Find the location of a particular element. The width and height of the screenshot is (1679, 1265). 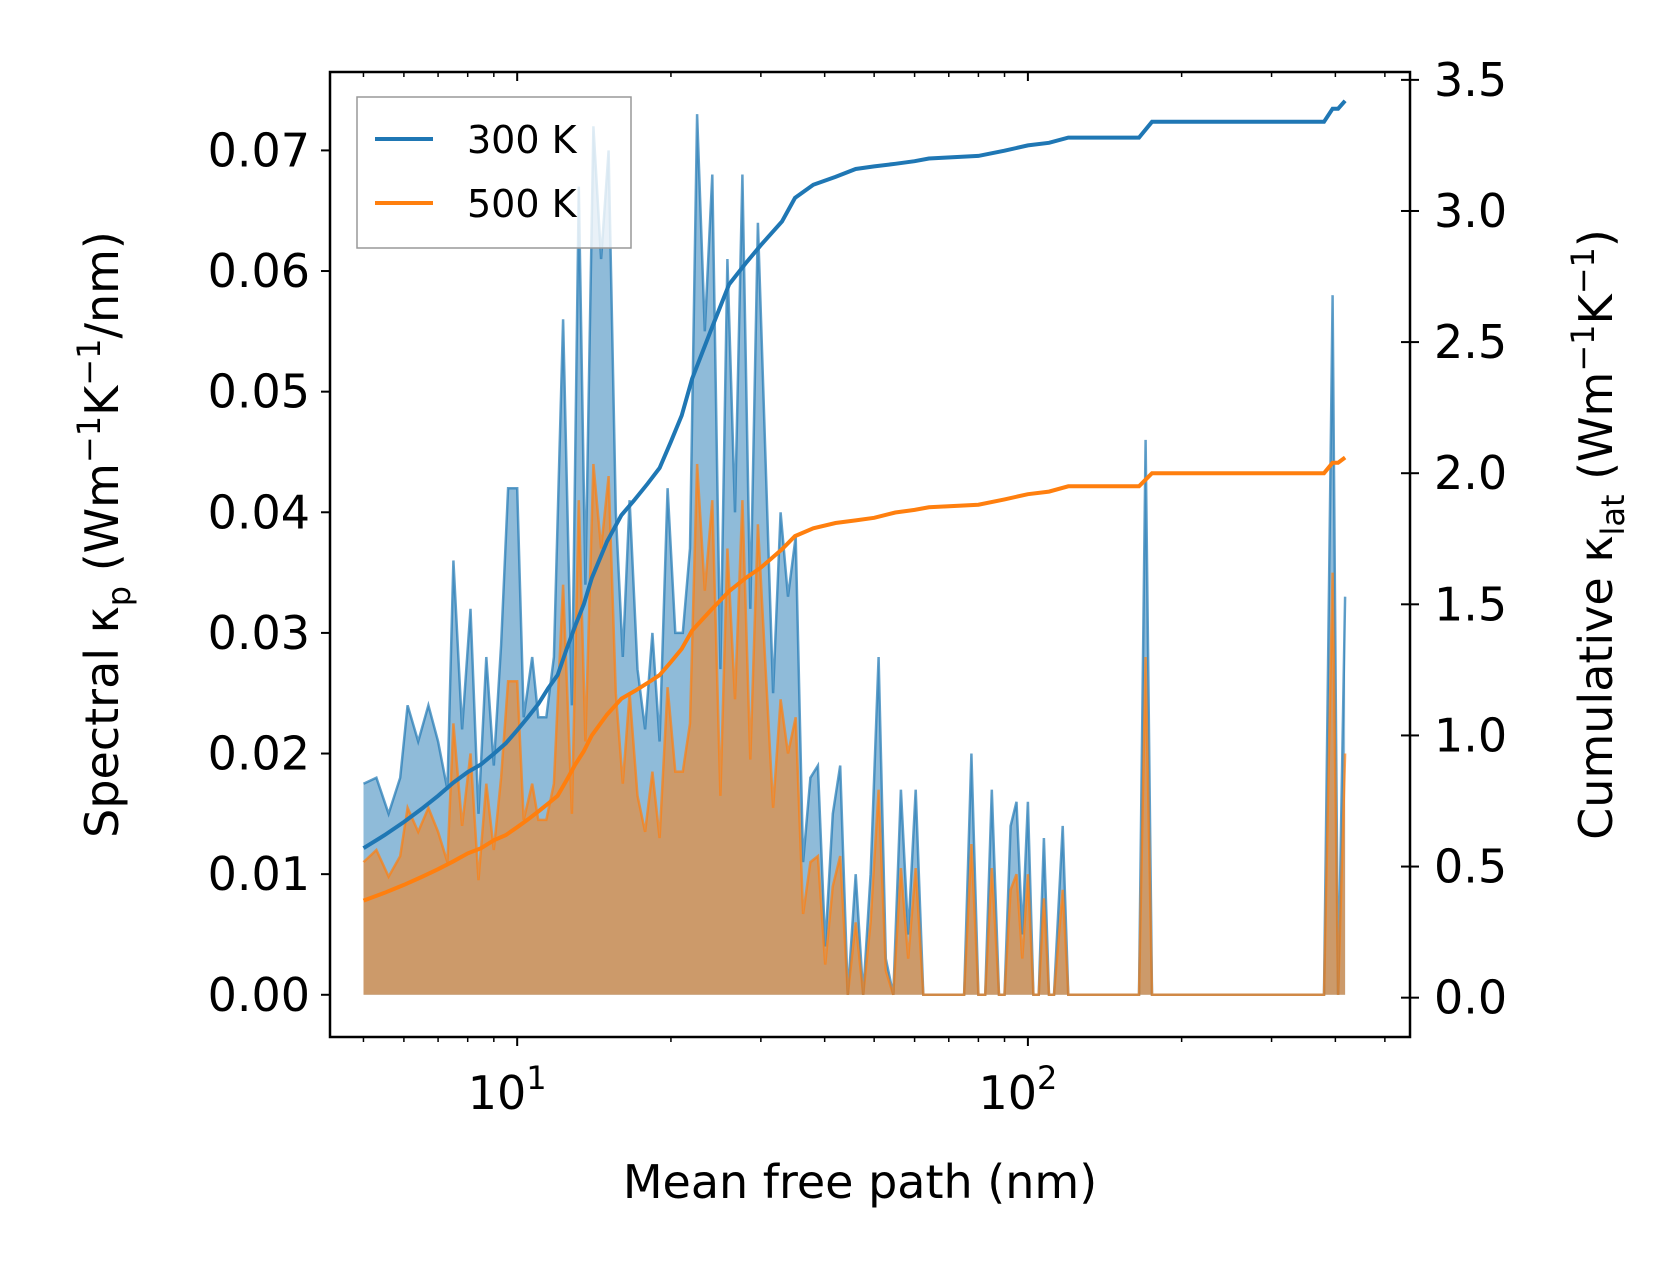

legend-label-500k: 500 K is located at coordinates (522, 204).